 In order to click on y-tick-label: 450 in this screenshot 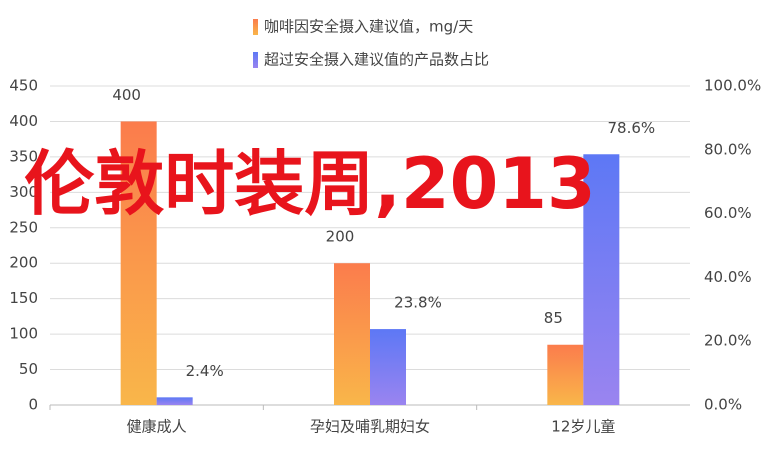, I will do `click(23, 86)`.